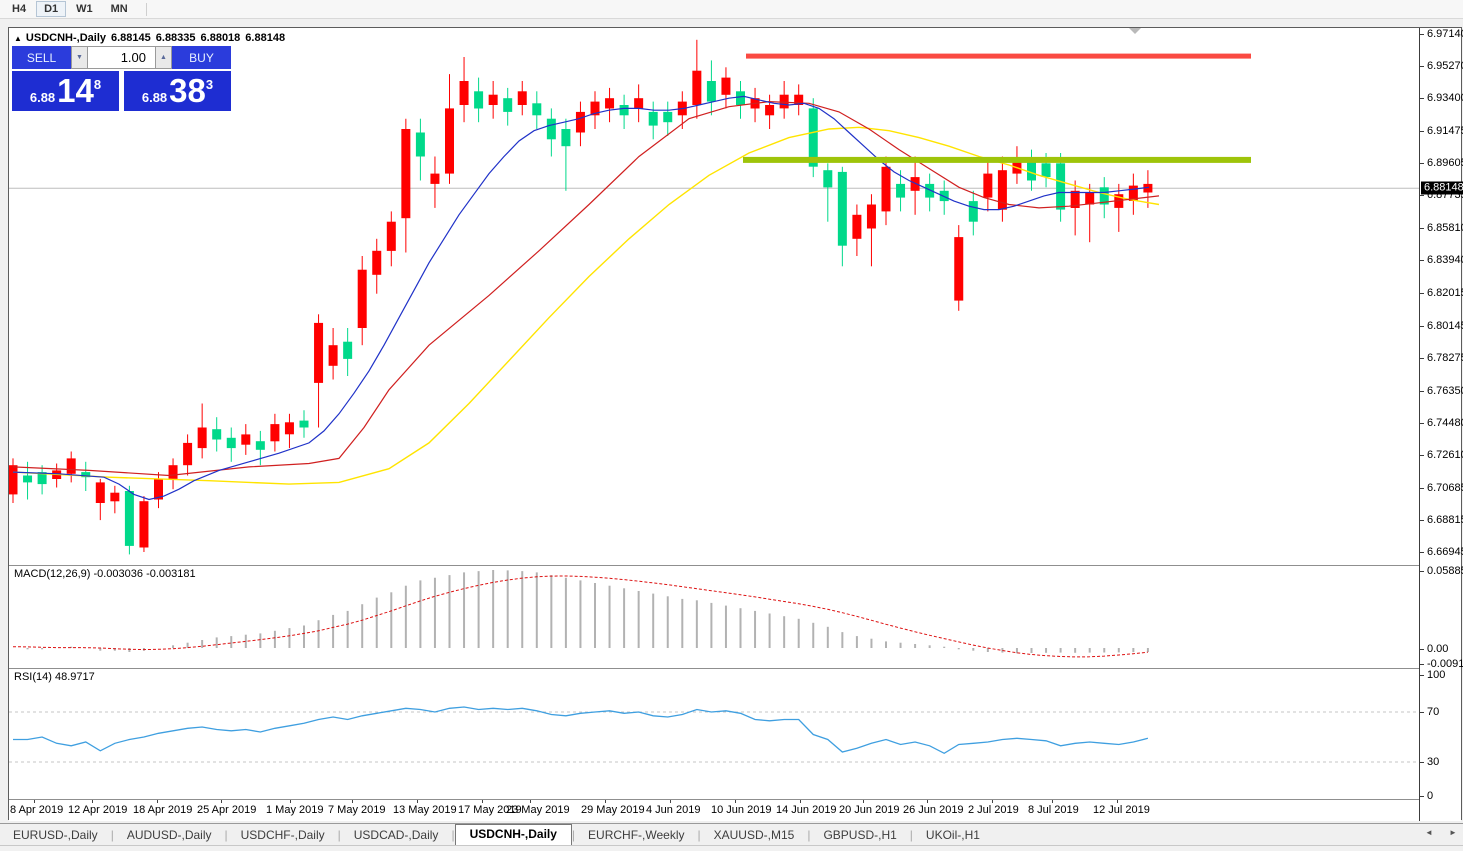  I want to click on date-tick-label: 1 May 2019, so click(295, 810).